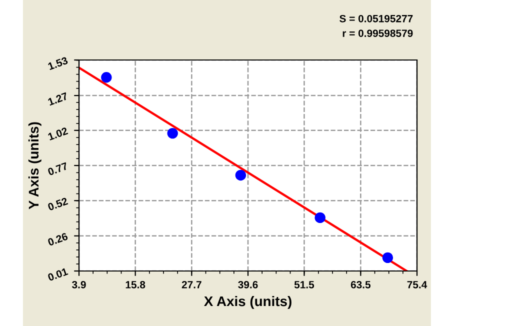  What do you see at coordinates (360, 284) in the screenshot?
I see `x-tick-label: 63.5` at bounding box center [360, 284].